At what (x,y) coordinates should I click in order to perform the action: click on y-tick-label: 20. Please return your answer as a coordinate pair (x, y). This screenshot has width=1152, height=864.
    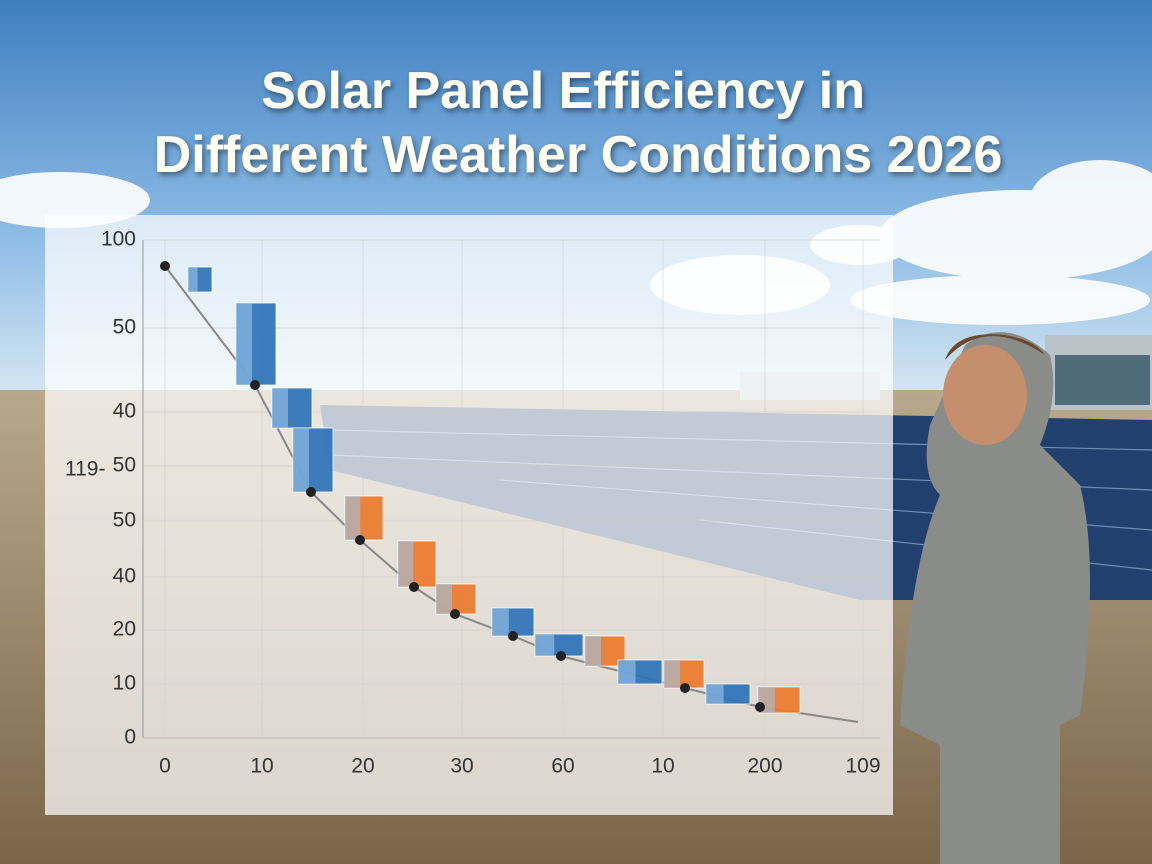
    Looking at the image, I should click on (124, 629).